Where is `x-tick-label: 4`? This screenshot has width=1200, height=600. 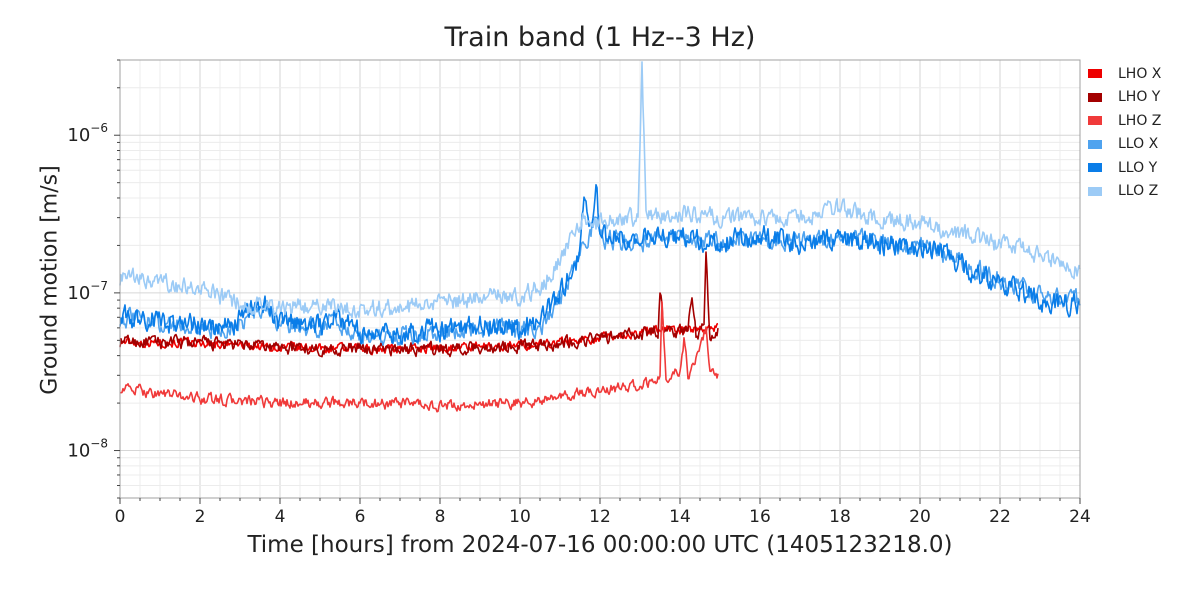 x-tick-label: 4 is located at coordinates (280, 517).